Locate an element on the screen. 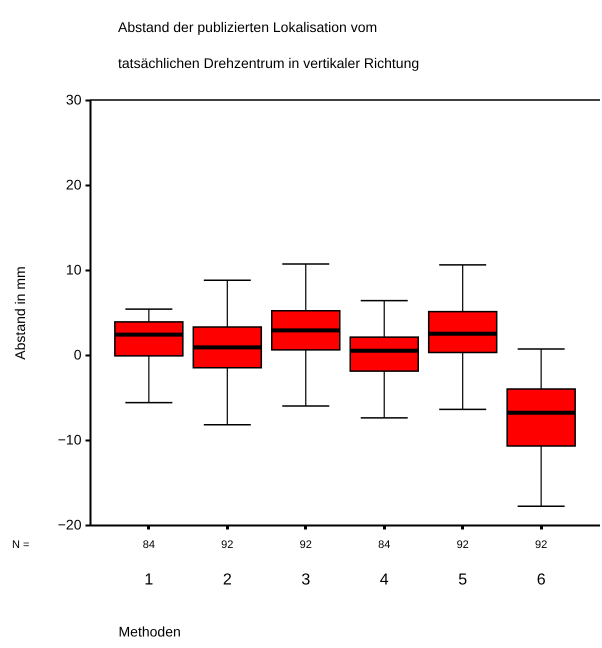 The image size is (602, 648). x-tick-label: 5 is located at coordinates (463, 580).